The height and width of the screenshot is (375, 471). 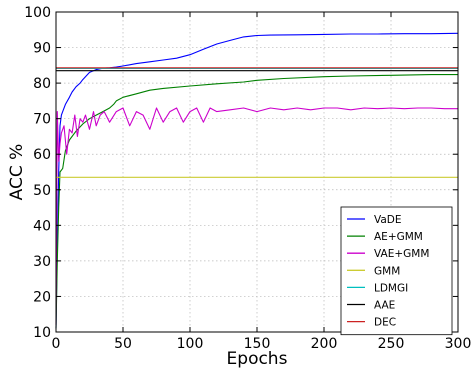 What do you see at coordinates (42, 120) in the screenshot?
I see `y-tick-label: 70` at bounding box center [42, 120].